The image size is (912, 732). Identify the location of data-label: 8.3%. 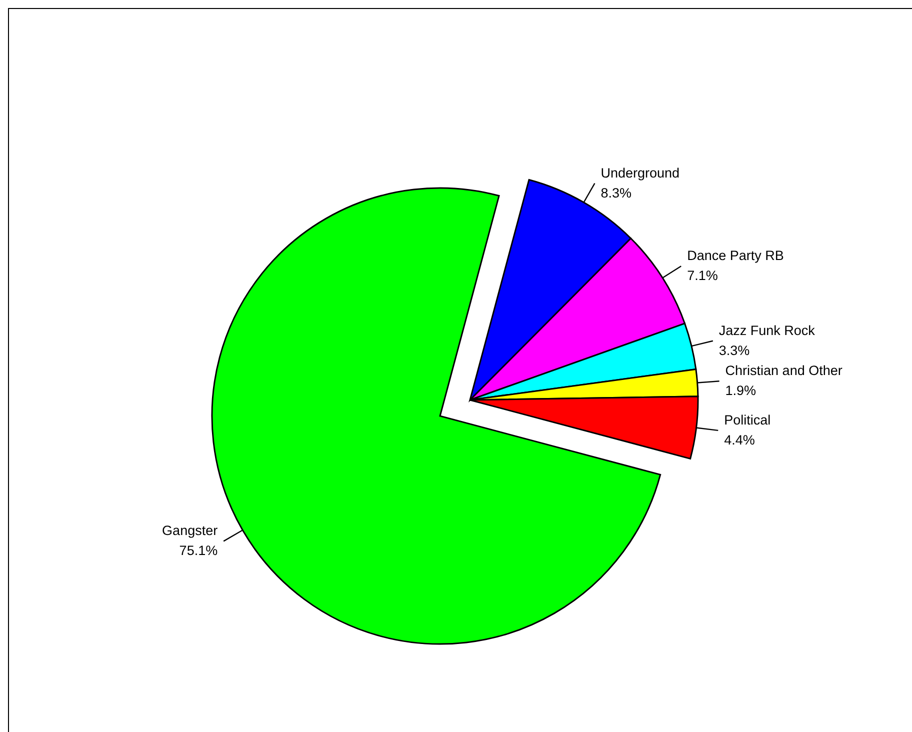
(616, 192).